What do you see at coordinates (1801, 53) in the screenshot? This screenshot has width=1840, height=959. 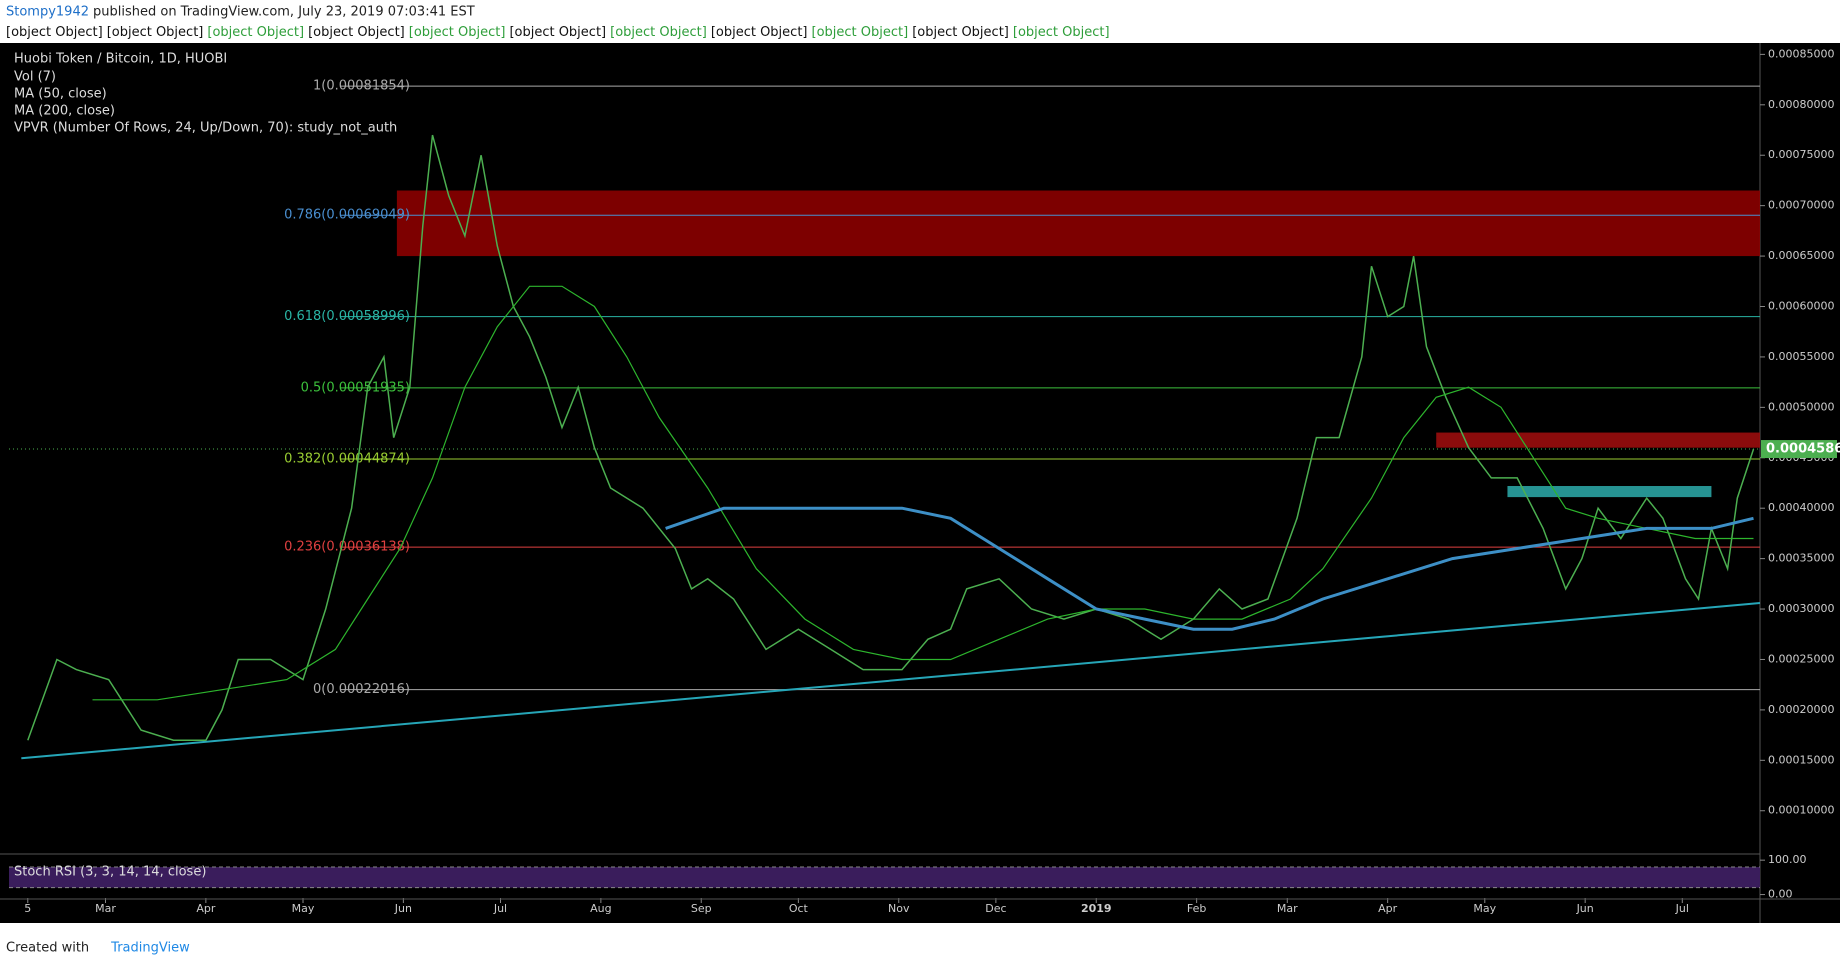 I see `y-tick-label: 0.00085000` at bounding box center [1801, 53].